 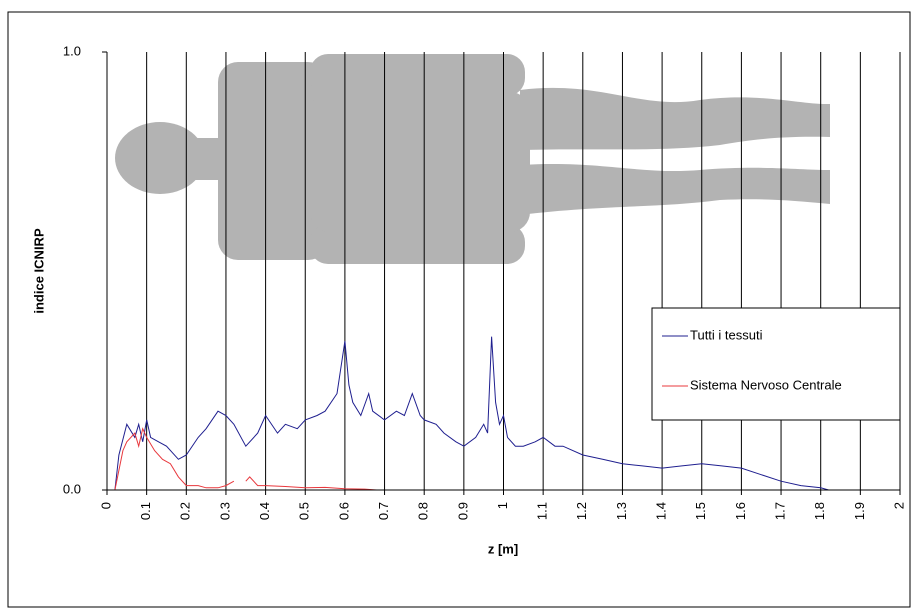 I want to click on y-axis-label: indice ICNIRP, so click(x=38, y=271).